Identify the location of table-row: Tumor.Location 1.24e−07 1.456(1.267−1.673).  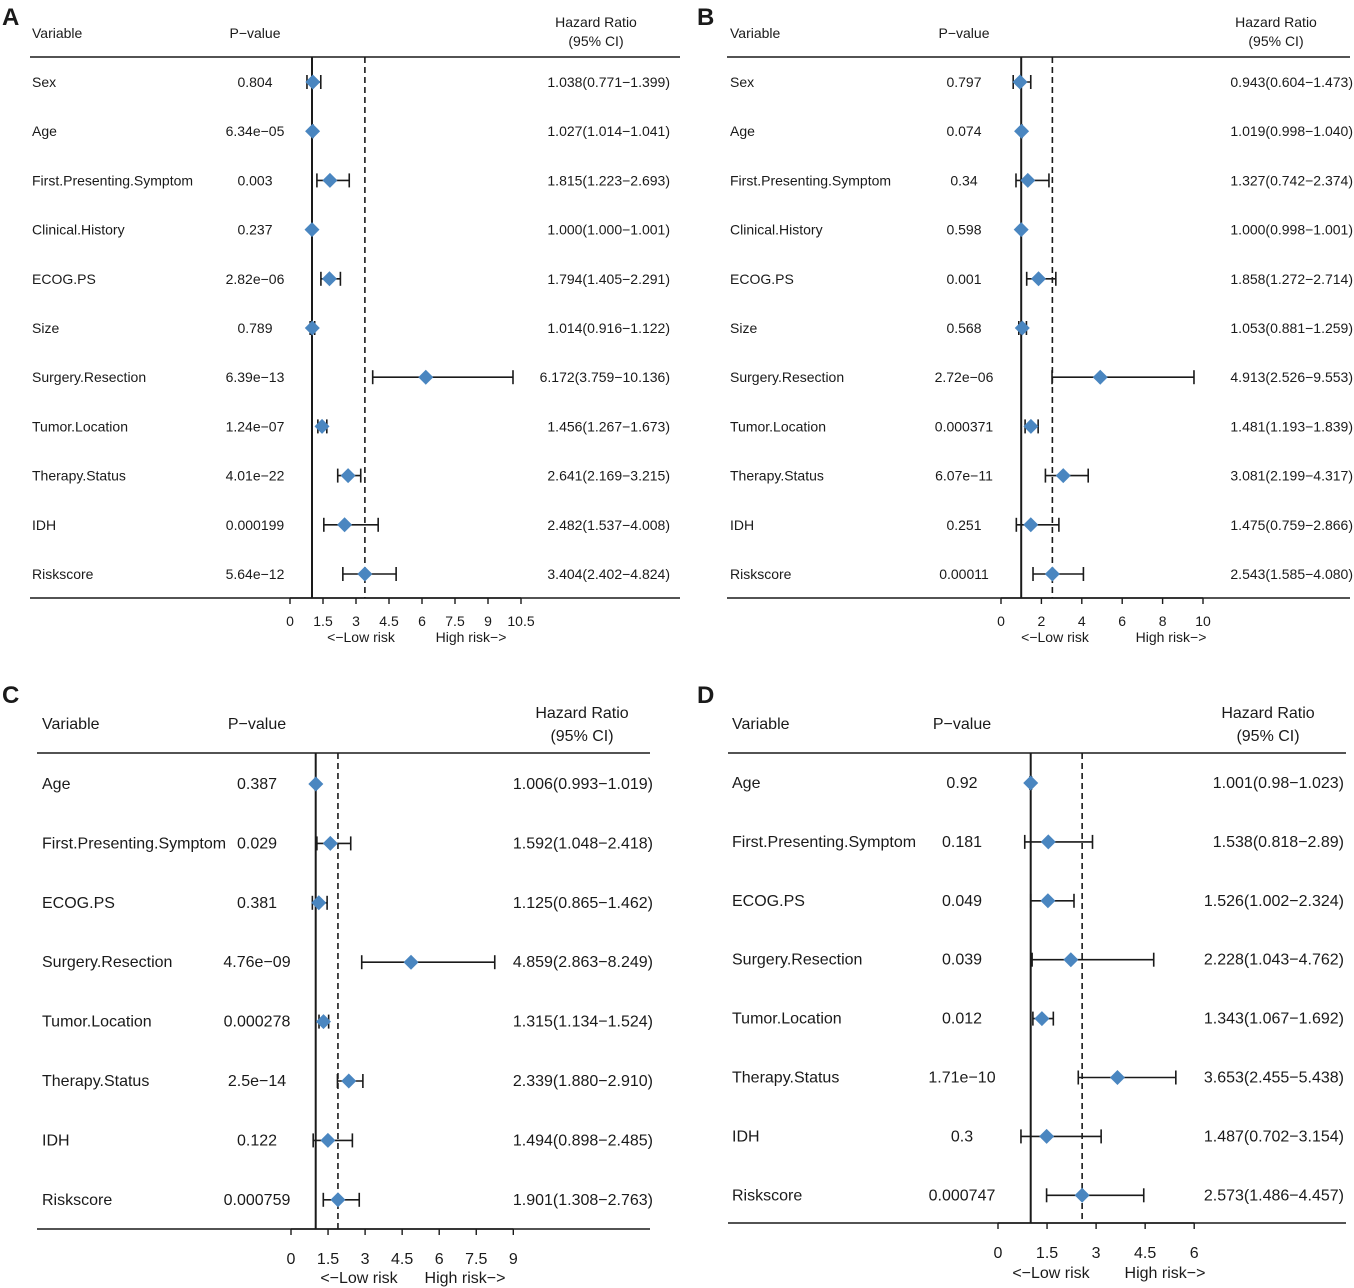
(351, 426).